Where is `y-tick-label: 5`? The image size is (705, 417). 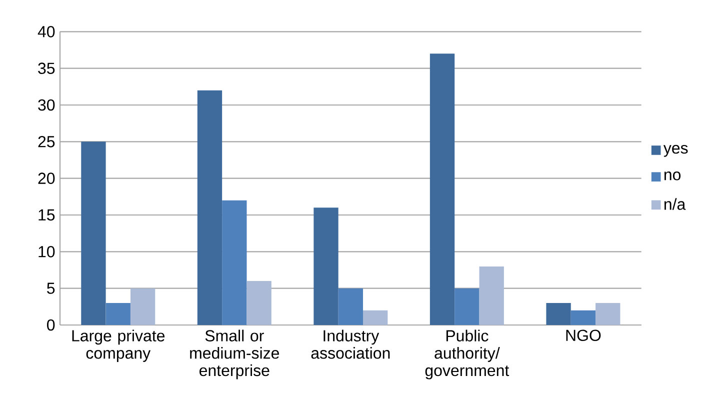
y-tick-label: 5 is located at coordinates (51, 288).